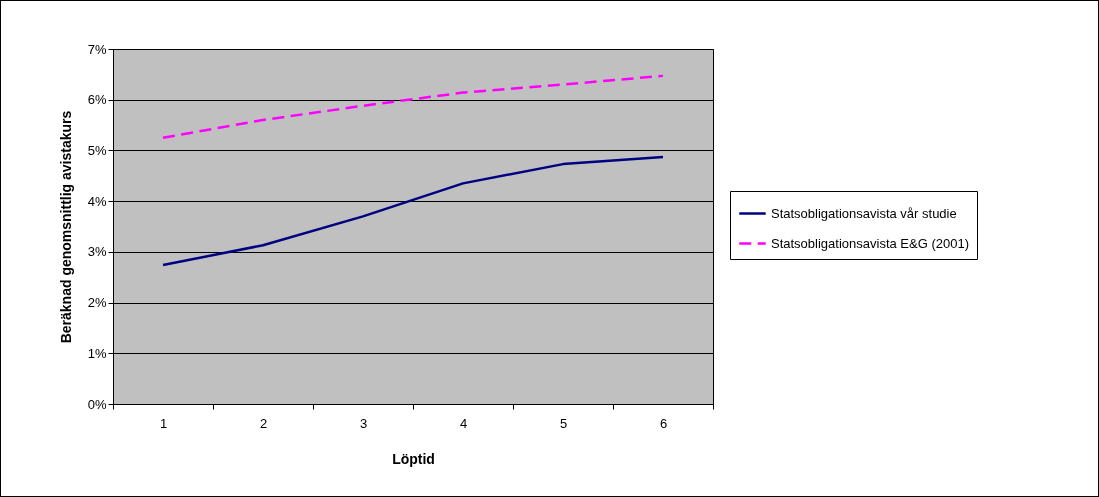 This screenshot has height=497, width=1099. Describe the element at coordinates (163, 423) in the screenshot. I see `x-tick-label: 1` at that location.